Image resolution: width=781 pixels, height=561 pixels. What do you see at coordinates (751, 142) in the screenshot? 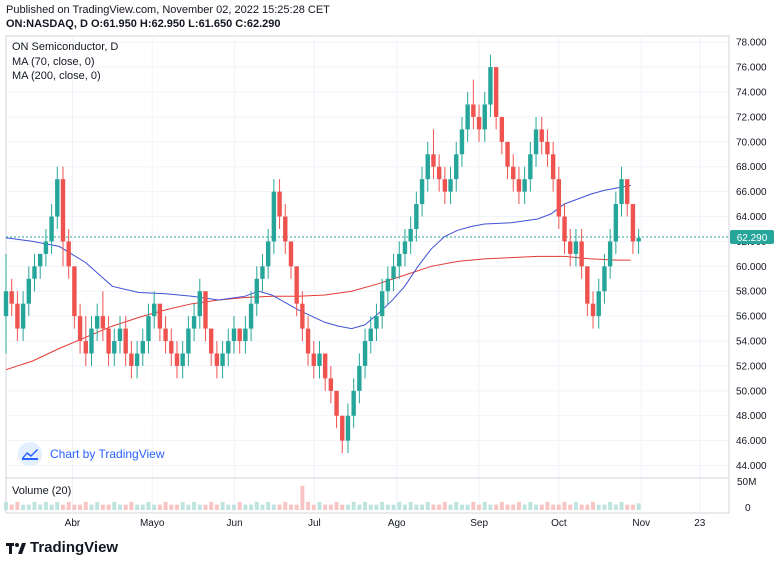
I see `price-tick-label: 70.000` at bounding box center [751, 142].